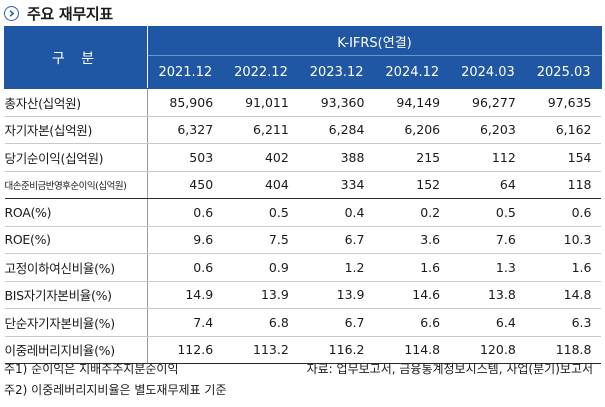  What do you see at coordinates (336, 72) in the screenshot?
I see `year-header: 2023.12` at bounding box center [336, 72].